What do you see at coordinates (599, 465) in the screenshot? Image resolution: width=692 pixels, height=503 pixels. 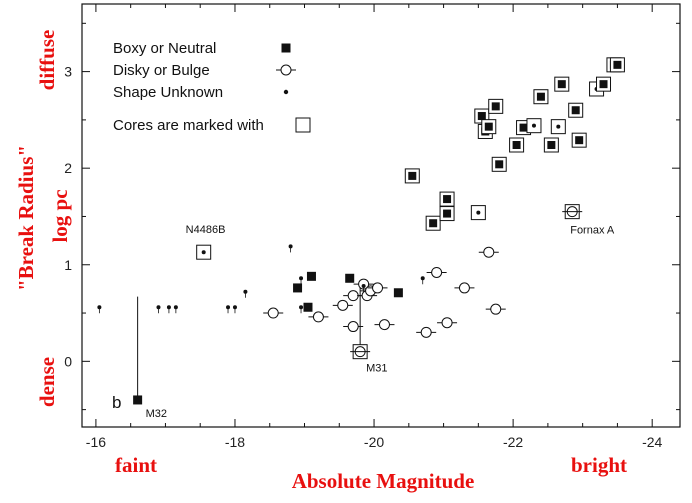 I see `x-right-word: bright` at bounding box center [599, 465].